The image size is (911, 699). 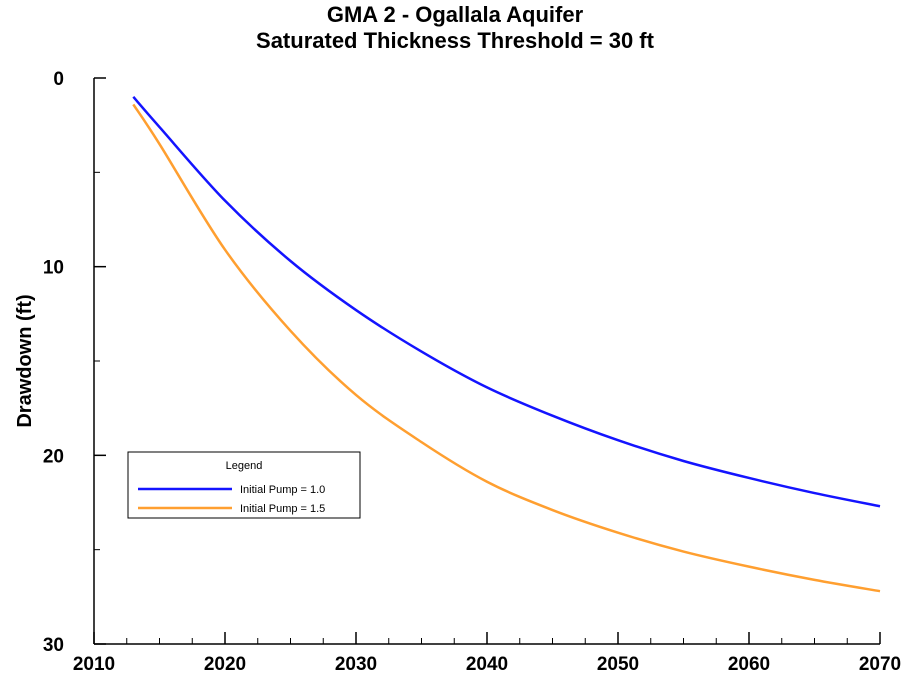 I want to click on x-tick-label: 2060, so click(x=749, y=664).